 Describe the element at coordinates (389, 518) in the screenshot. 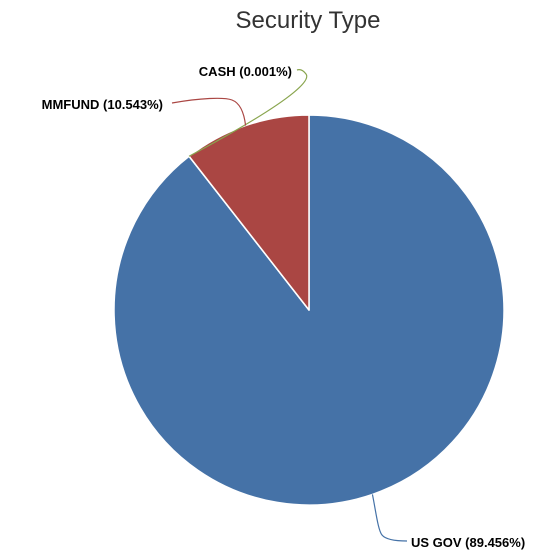

I see `connector-us-gov` at that location.